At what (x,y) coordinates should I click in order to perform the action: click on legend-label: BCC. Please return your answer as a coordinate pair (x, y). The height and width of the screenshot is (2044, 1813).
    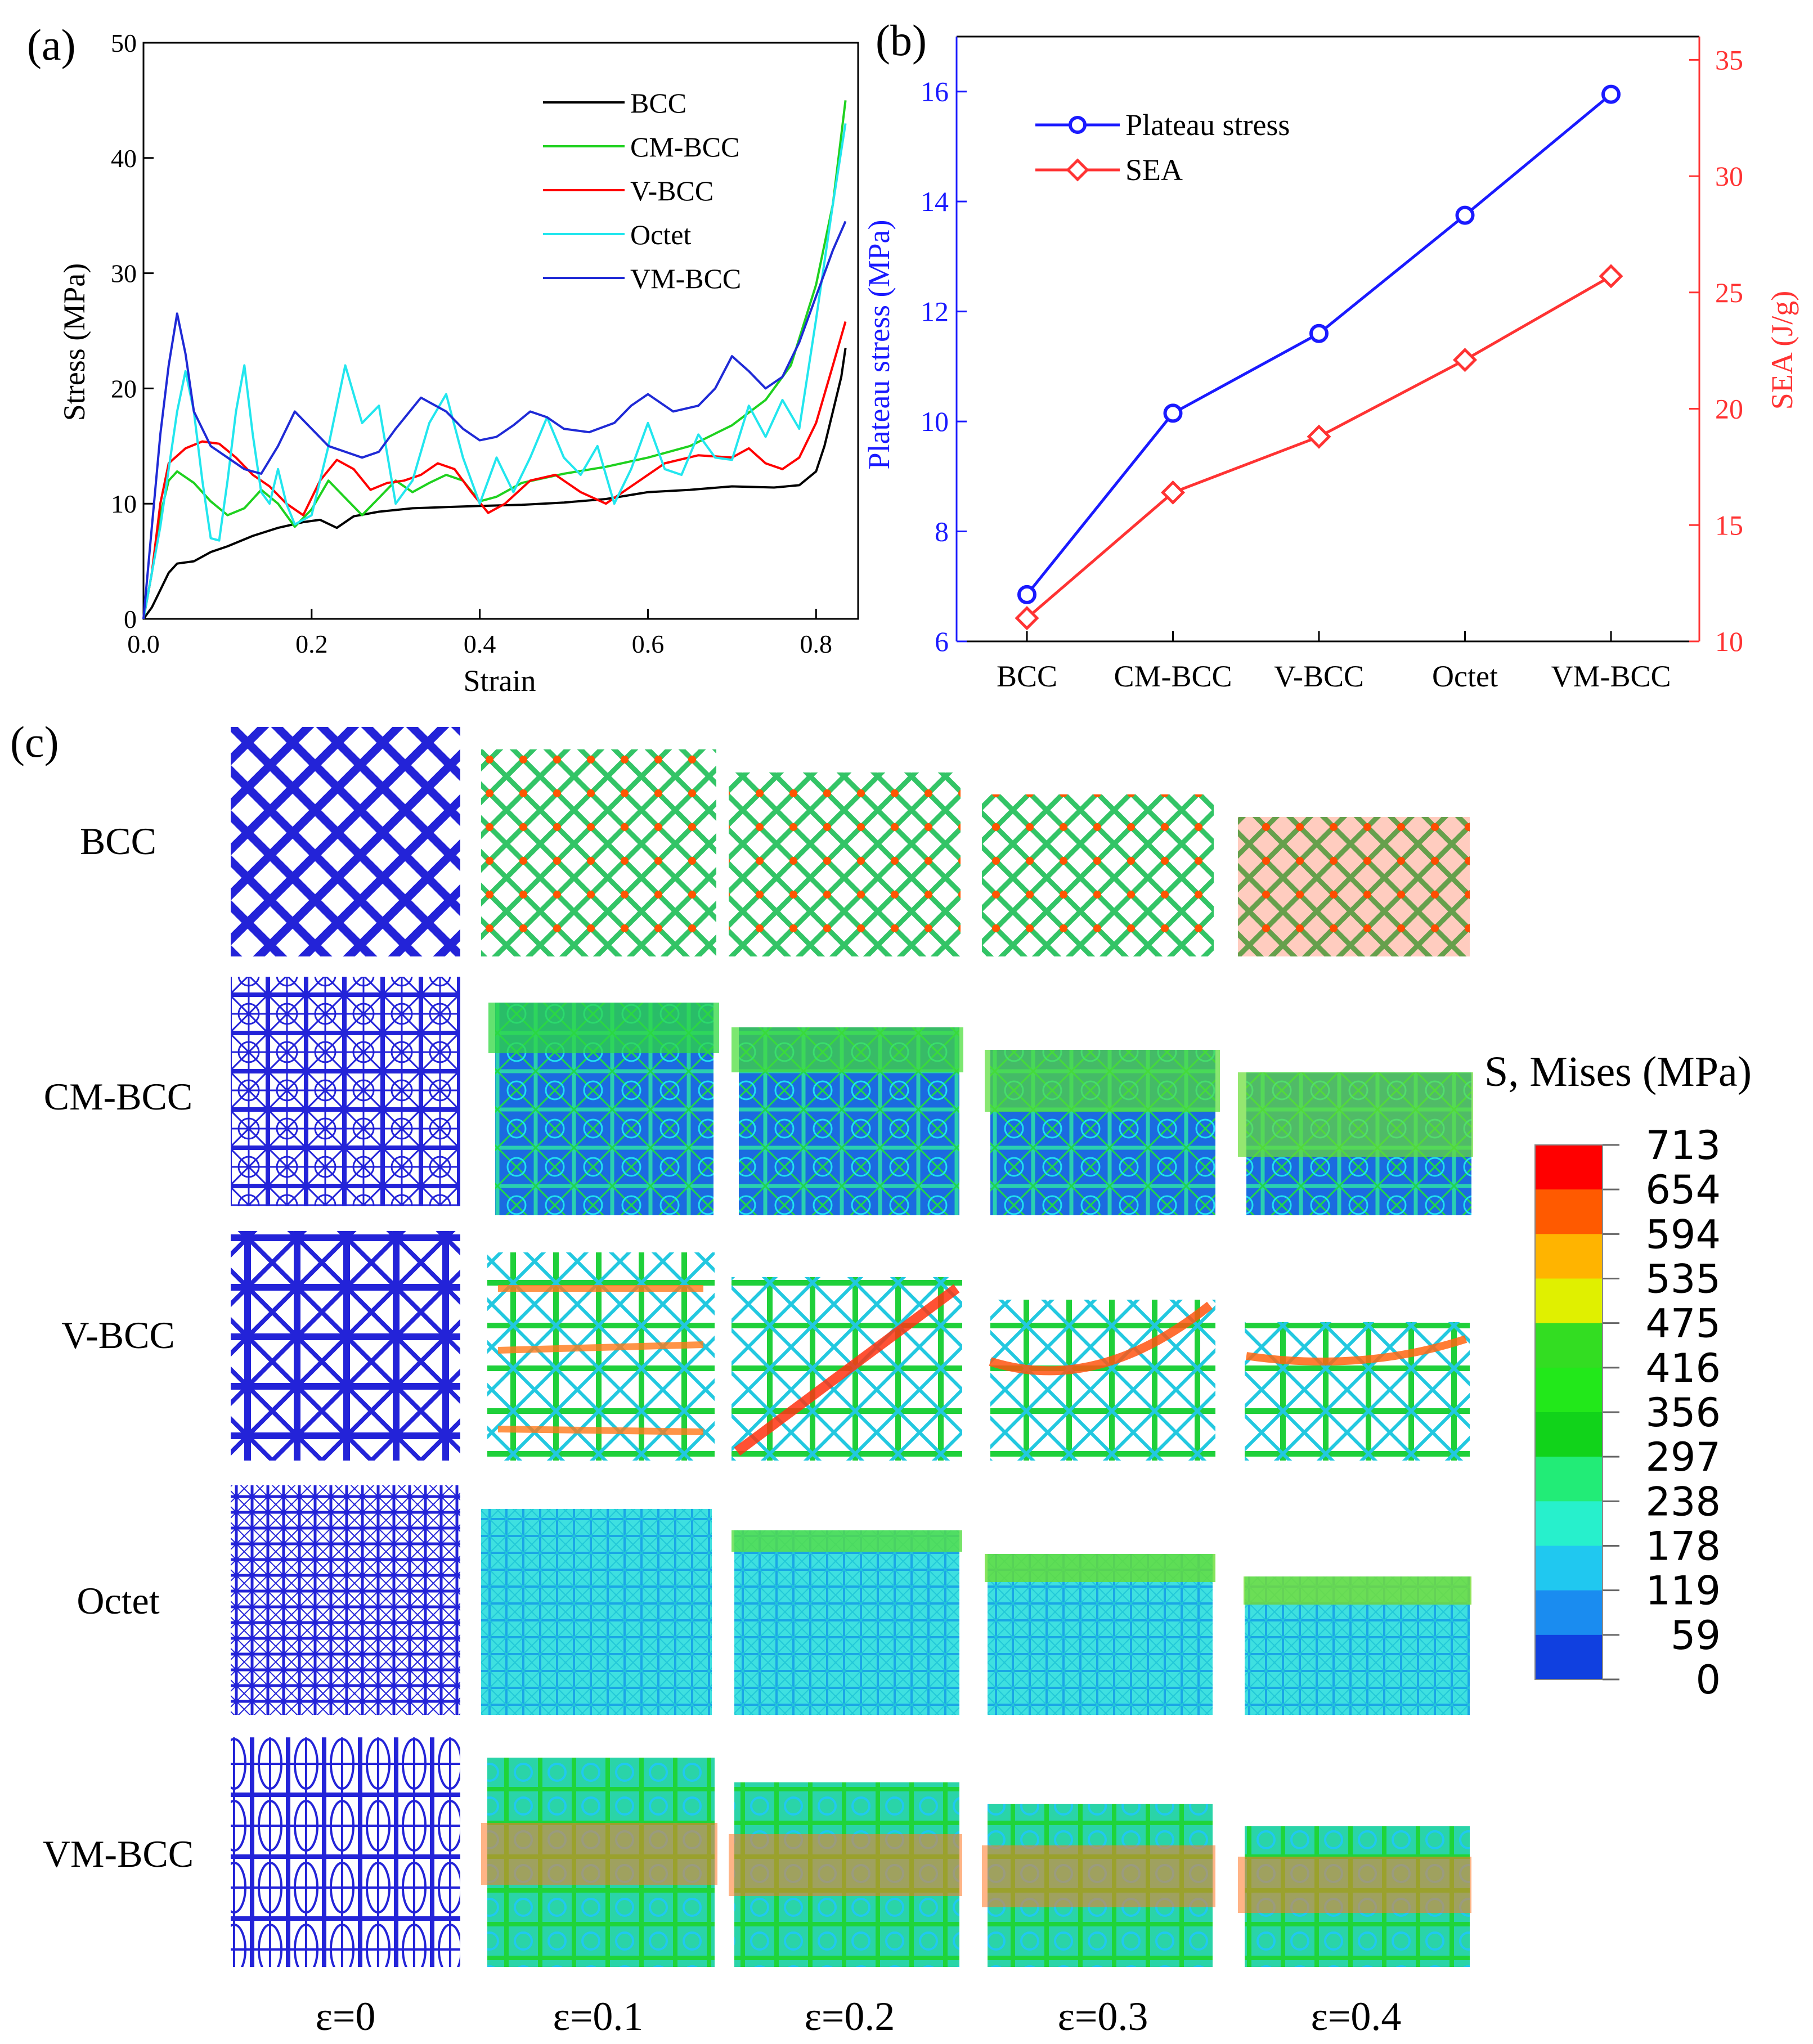
    Looking at the image, I should click on (658, 103).